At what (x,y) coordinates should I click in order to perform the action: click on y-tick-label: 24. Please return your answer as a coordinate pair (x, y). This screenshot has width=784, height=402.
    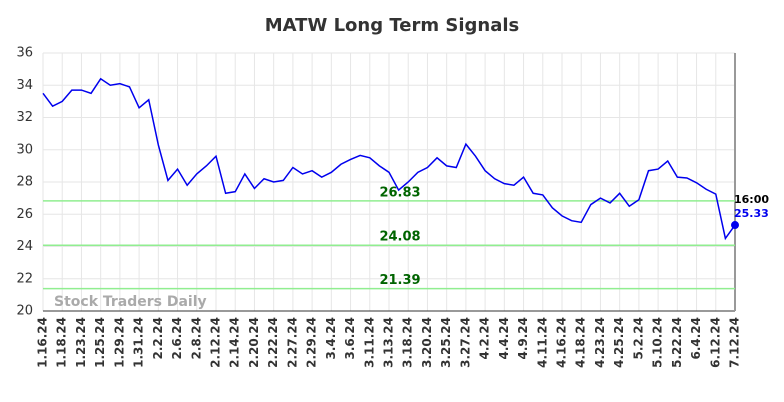
    Looking at the image, I should click on (24, 246).